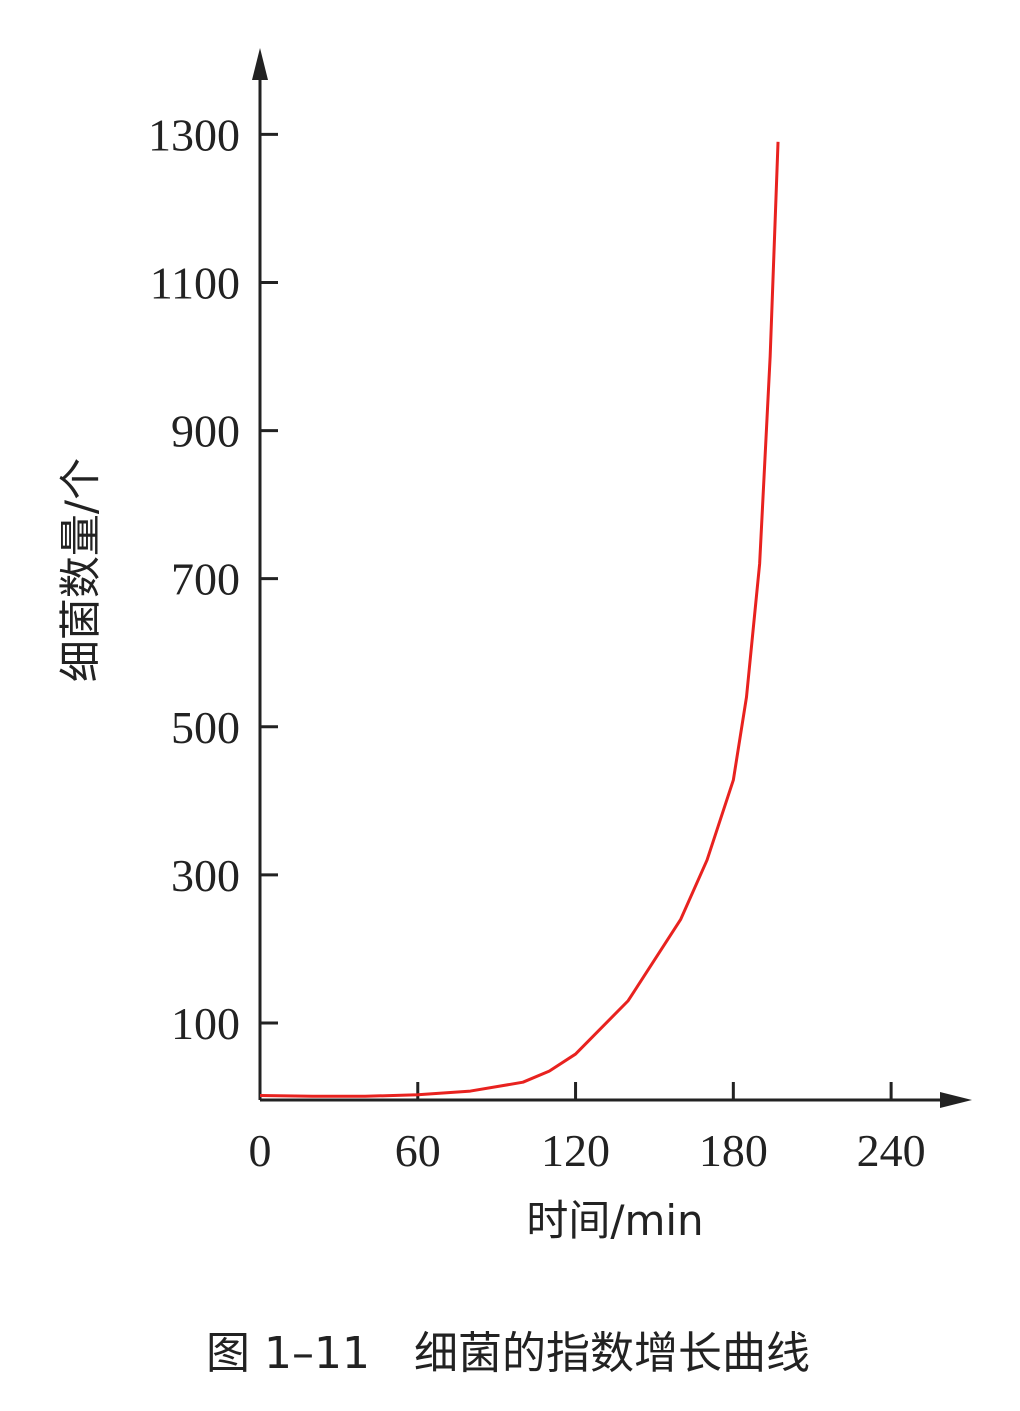 This screenshot has width=1020, height=1411. What do you see at coordinates (508, 1353) in the screenshot?
I see `caption: 图 1–11 细菌的指数增长曲线` at bounding box center [508, 1353].